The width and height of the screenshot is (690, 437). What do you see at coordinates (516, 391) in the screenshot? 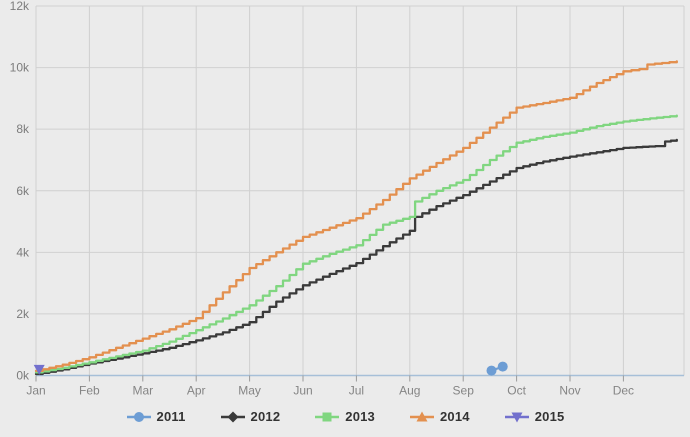
I see `x-axis-tick-label: Oct` at bounding box center [516, 391].